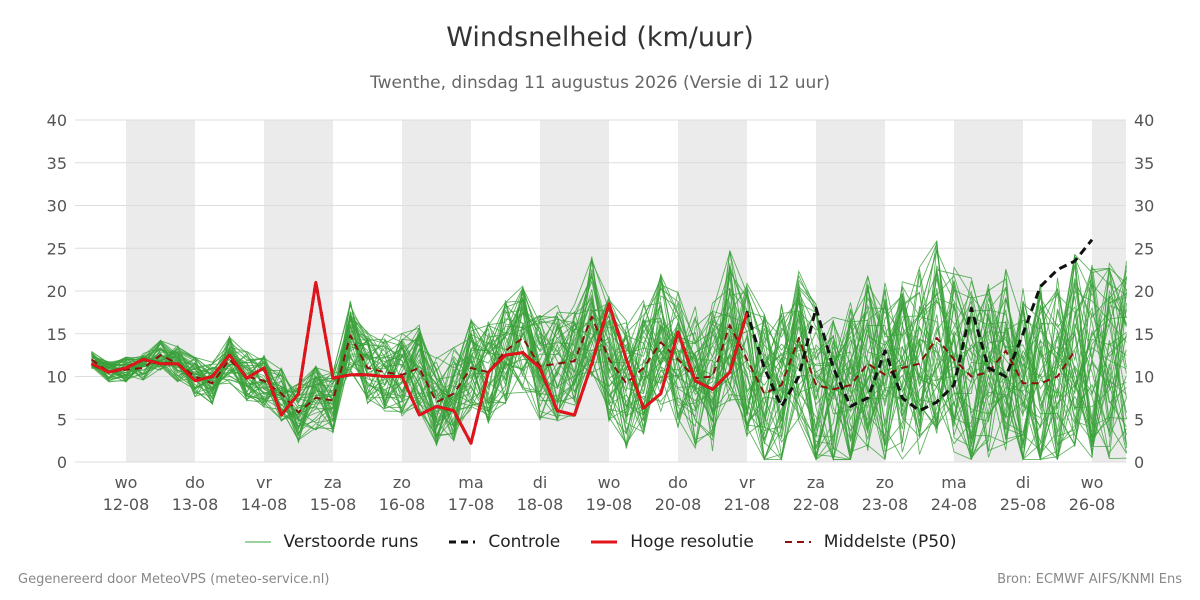 This screenshot has width=1200, height=600. Describe the element at coordinates (1092, 504) in the screenshot. I see `x-tick-date-14: 26-08` at that location.